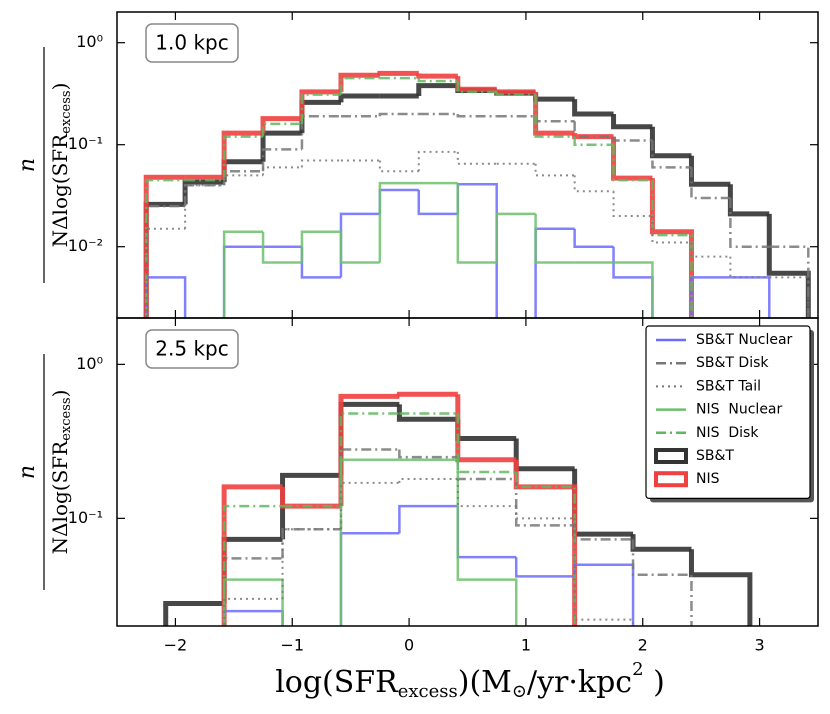  Describe the element at coordinates (727, 433) in the screenshot. I see `legend-label: NIS Disk` at that location.